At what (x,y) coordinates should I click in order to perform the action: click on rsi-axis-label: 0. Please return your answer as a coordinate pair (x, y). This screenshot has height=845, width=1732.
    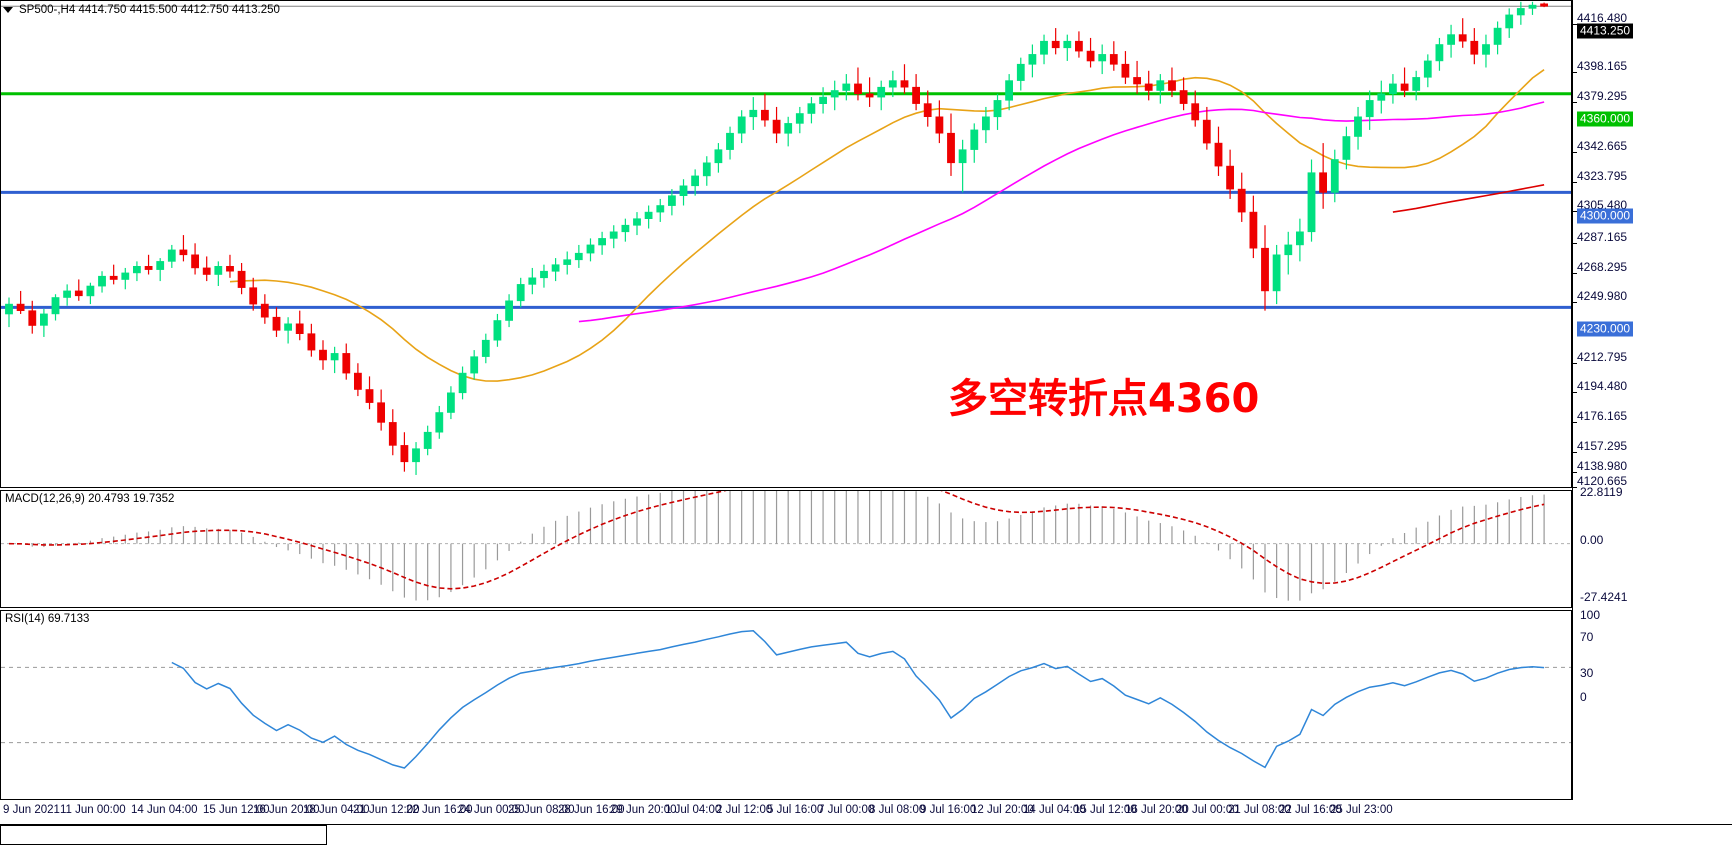
    Looking at the image, I should click on (1580, 700).